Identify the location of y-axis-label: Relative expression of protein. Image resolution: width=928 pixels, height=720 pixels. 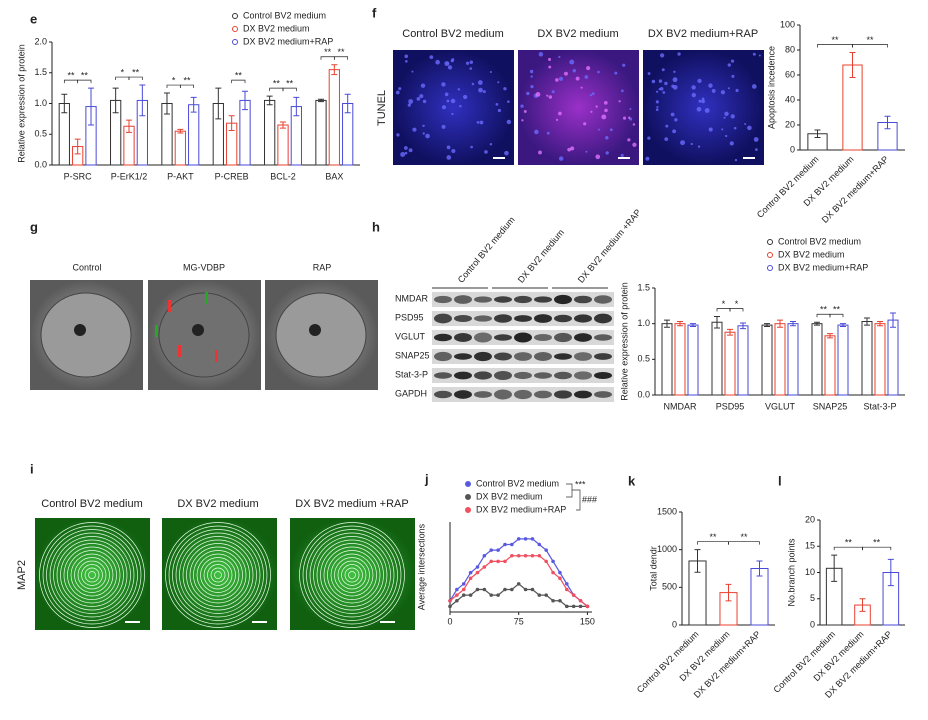
(624, 341).